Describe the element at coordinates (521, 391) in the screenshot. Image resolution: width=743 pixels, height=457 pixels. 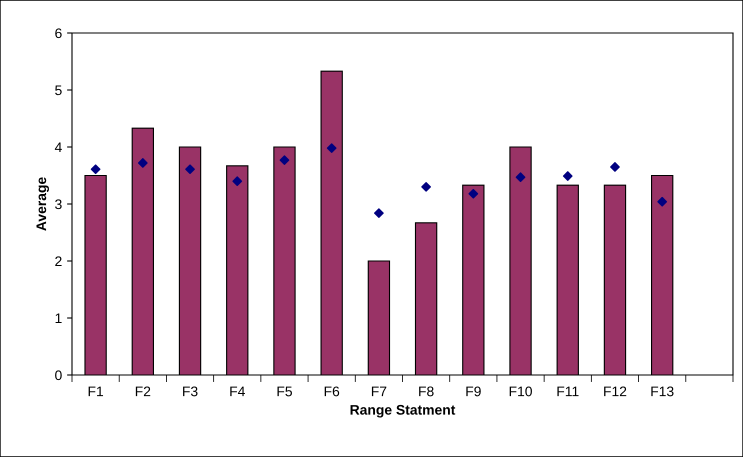
I see `x-tick-label: F10` at that location.